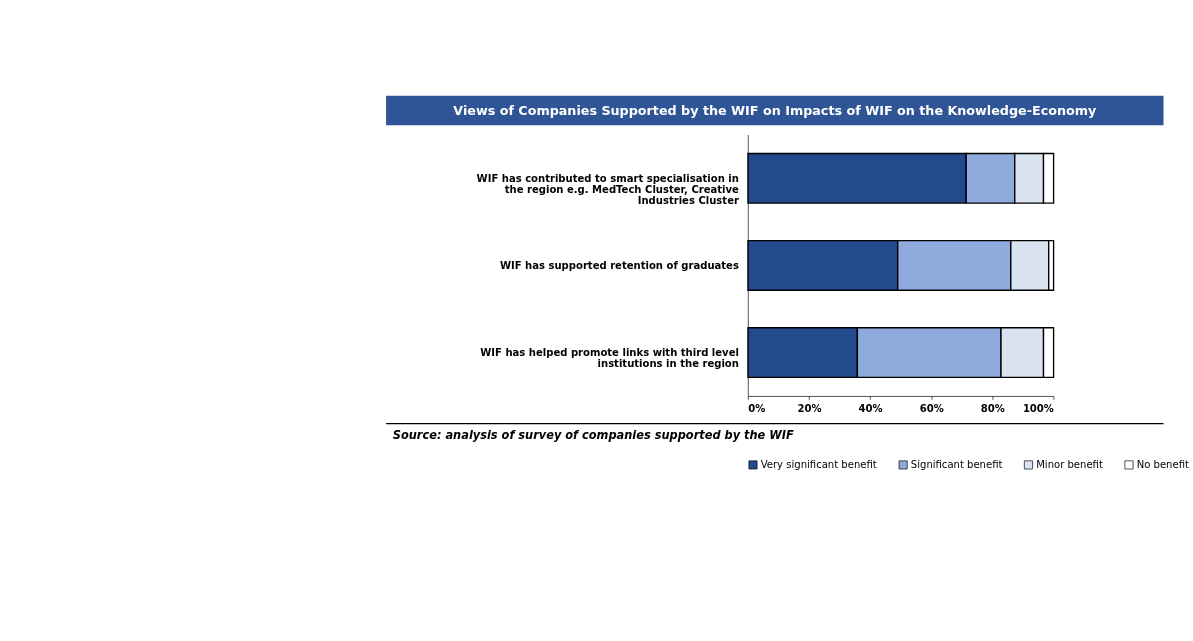  Describe the element at coordinates (818, 465) in the screenshot. I see `legend-label: Very significant benefit` at that location.